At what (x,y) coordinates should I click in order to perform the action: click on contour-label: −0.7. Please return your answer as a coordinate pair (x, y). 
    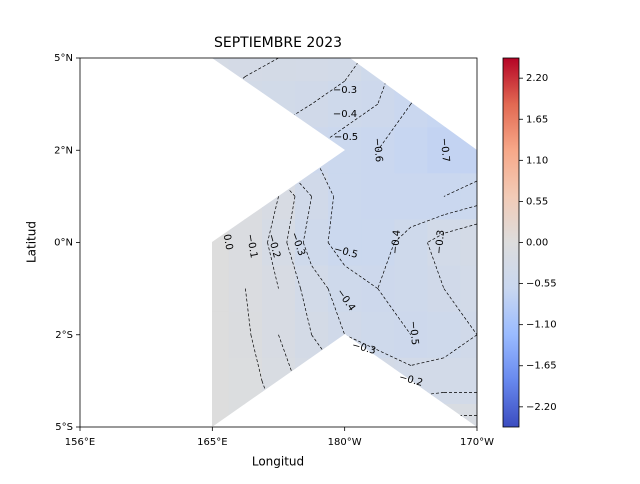
    Looking at the image, I should click on (444, 149).